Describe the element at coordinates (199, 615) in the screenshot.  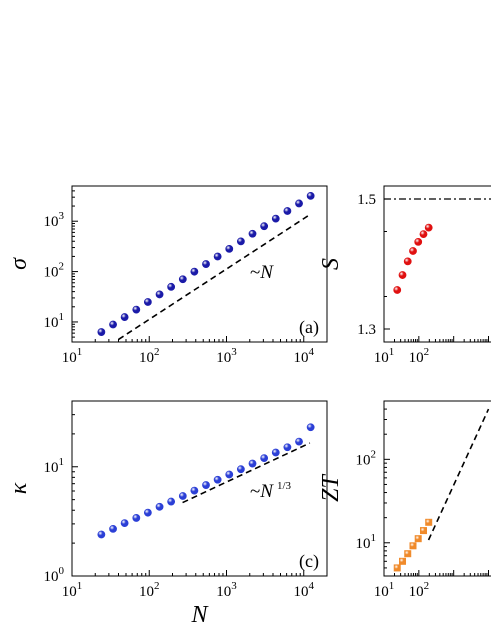
I see `x-axis-label: N` at that location.